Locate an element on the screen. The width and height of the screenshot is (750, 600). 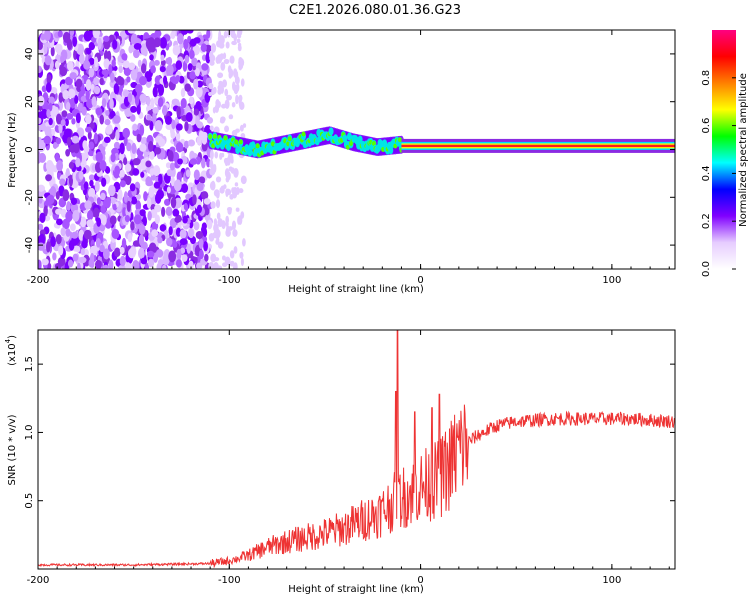
spectrogram-signal-peak is located at coordinates (303, 134).